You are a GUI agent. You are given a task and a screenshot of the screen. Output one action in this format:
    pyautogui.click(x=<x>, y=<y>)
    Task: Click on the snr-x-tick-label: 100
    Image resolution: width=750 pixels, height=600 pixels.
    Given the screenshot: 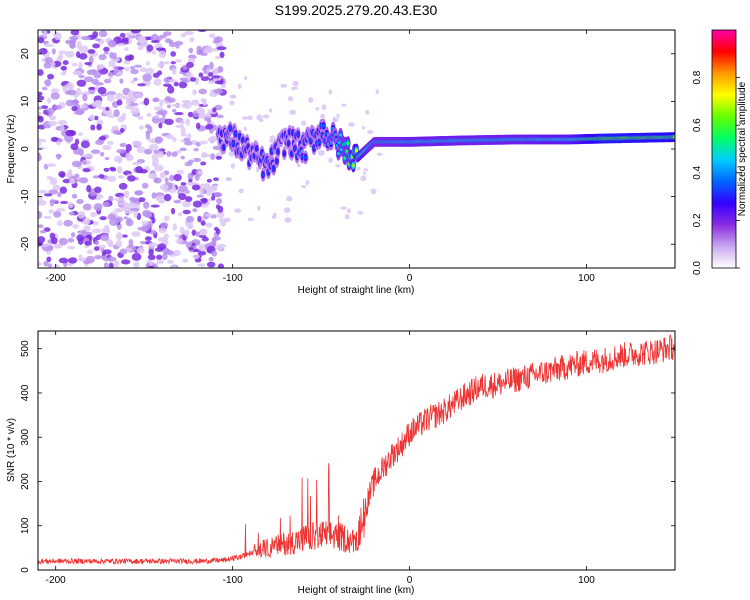 What is the action you would take?
    pyautogui.click(x=586, y=580)
    